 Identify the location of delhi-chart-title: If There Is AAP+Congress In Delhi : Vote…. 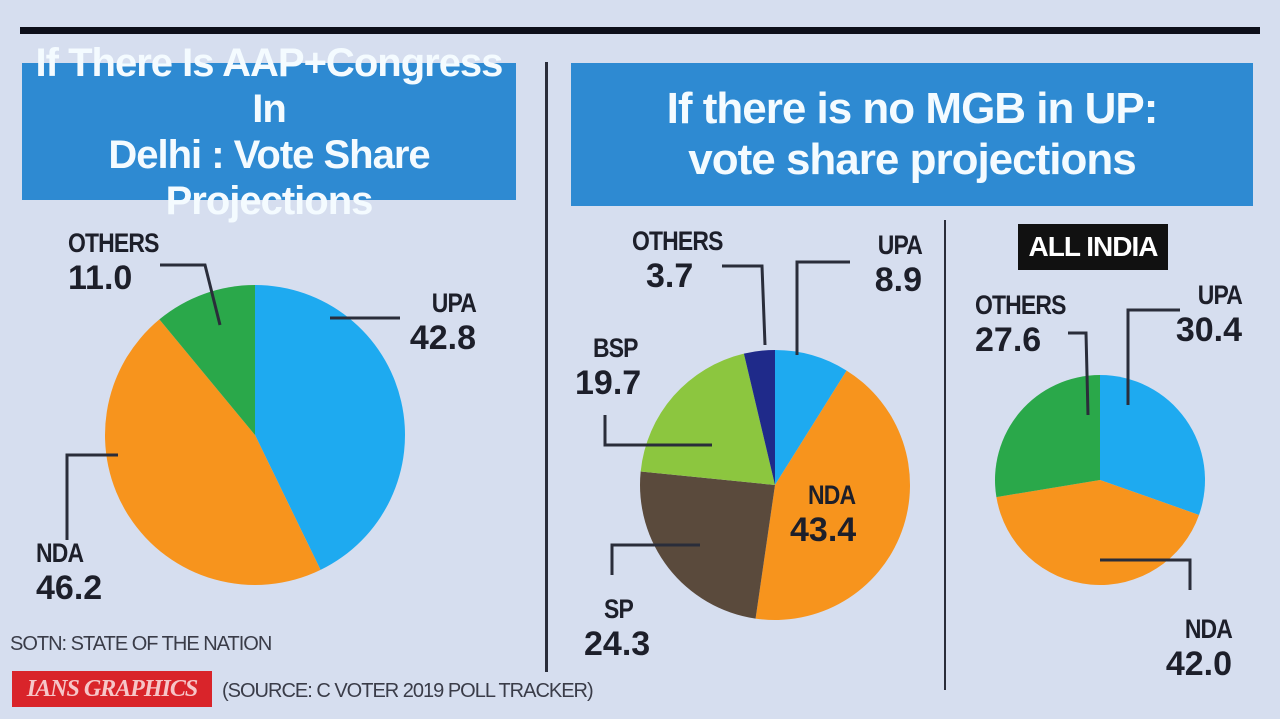
(269, 132).